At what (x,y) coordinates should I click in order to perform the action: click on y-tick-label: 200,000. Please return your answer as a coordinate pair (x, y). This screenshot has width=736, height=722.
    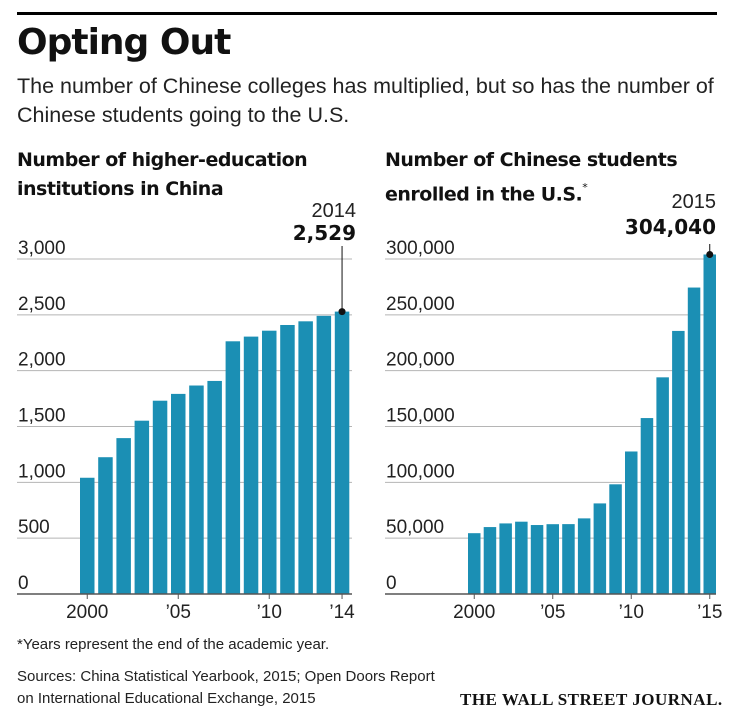
    Looking at the image, I should click on (420, 360).